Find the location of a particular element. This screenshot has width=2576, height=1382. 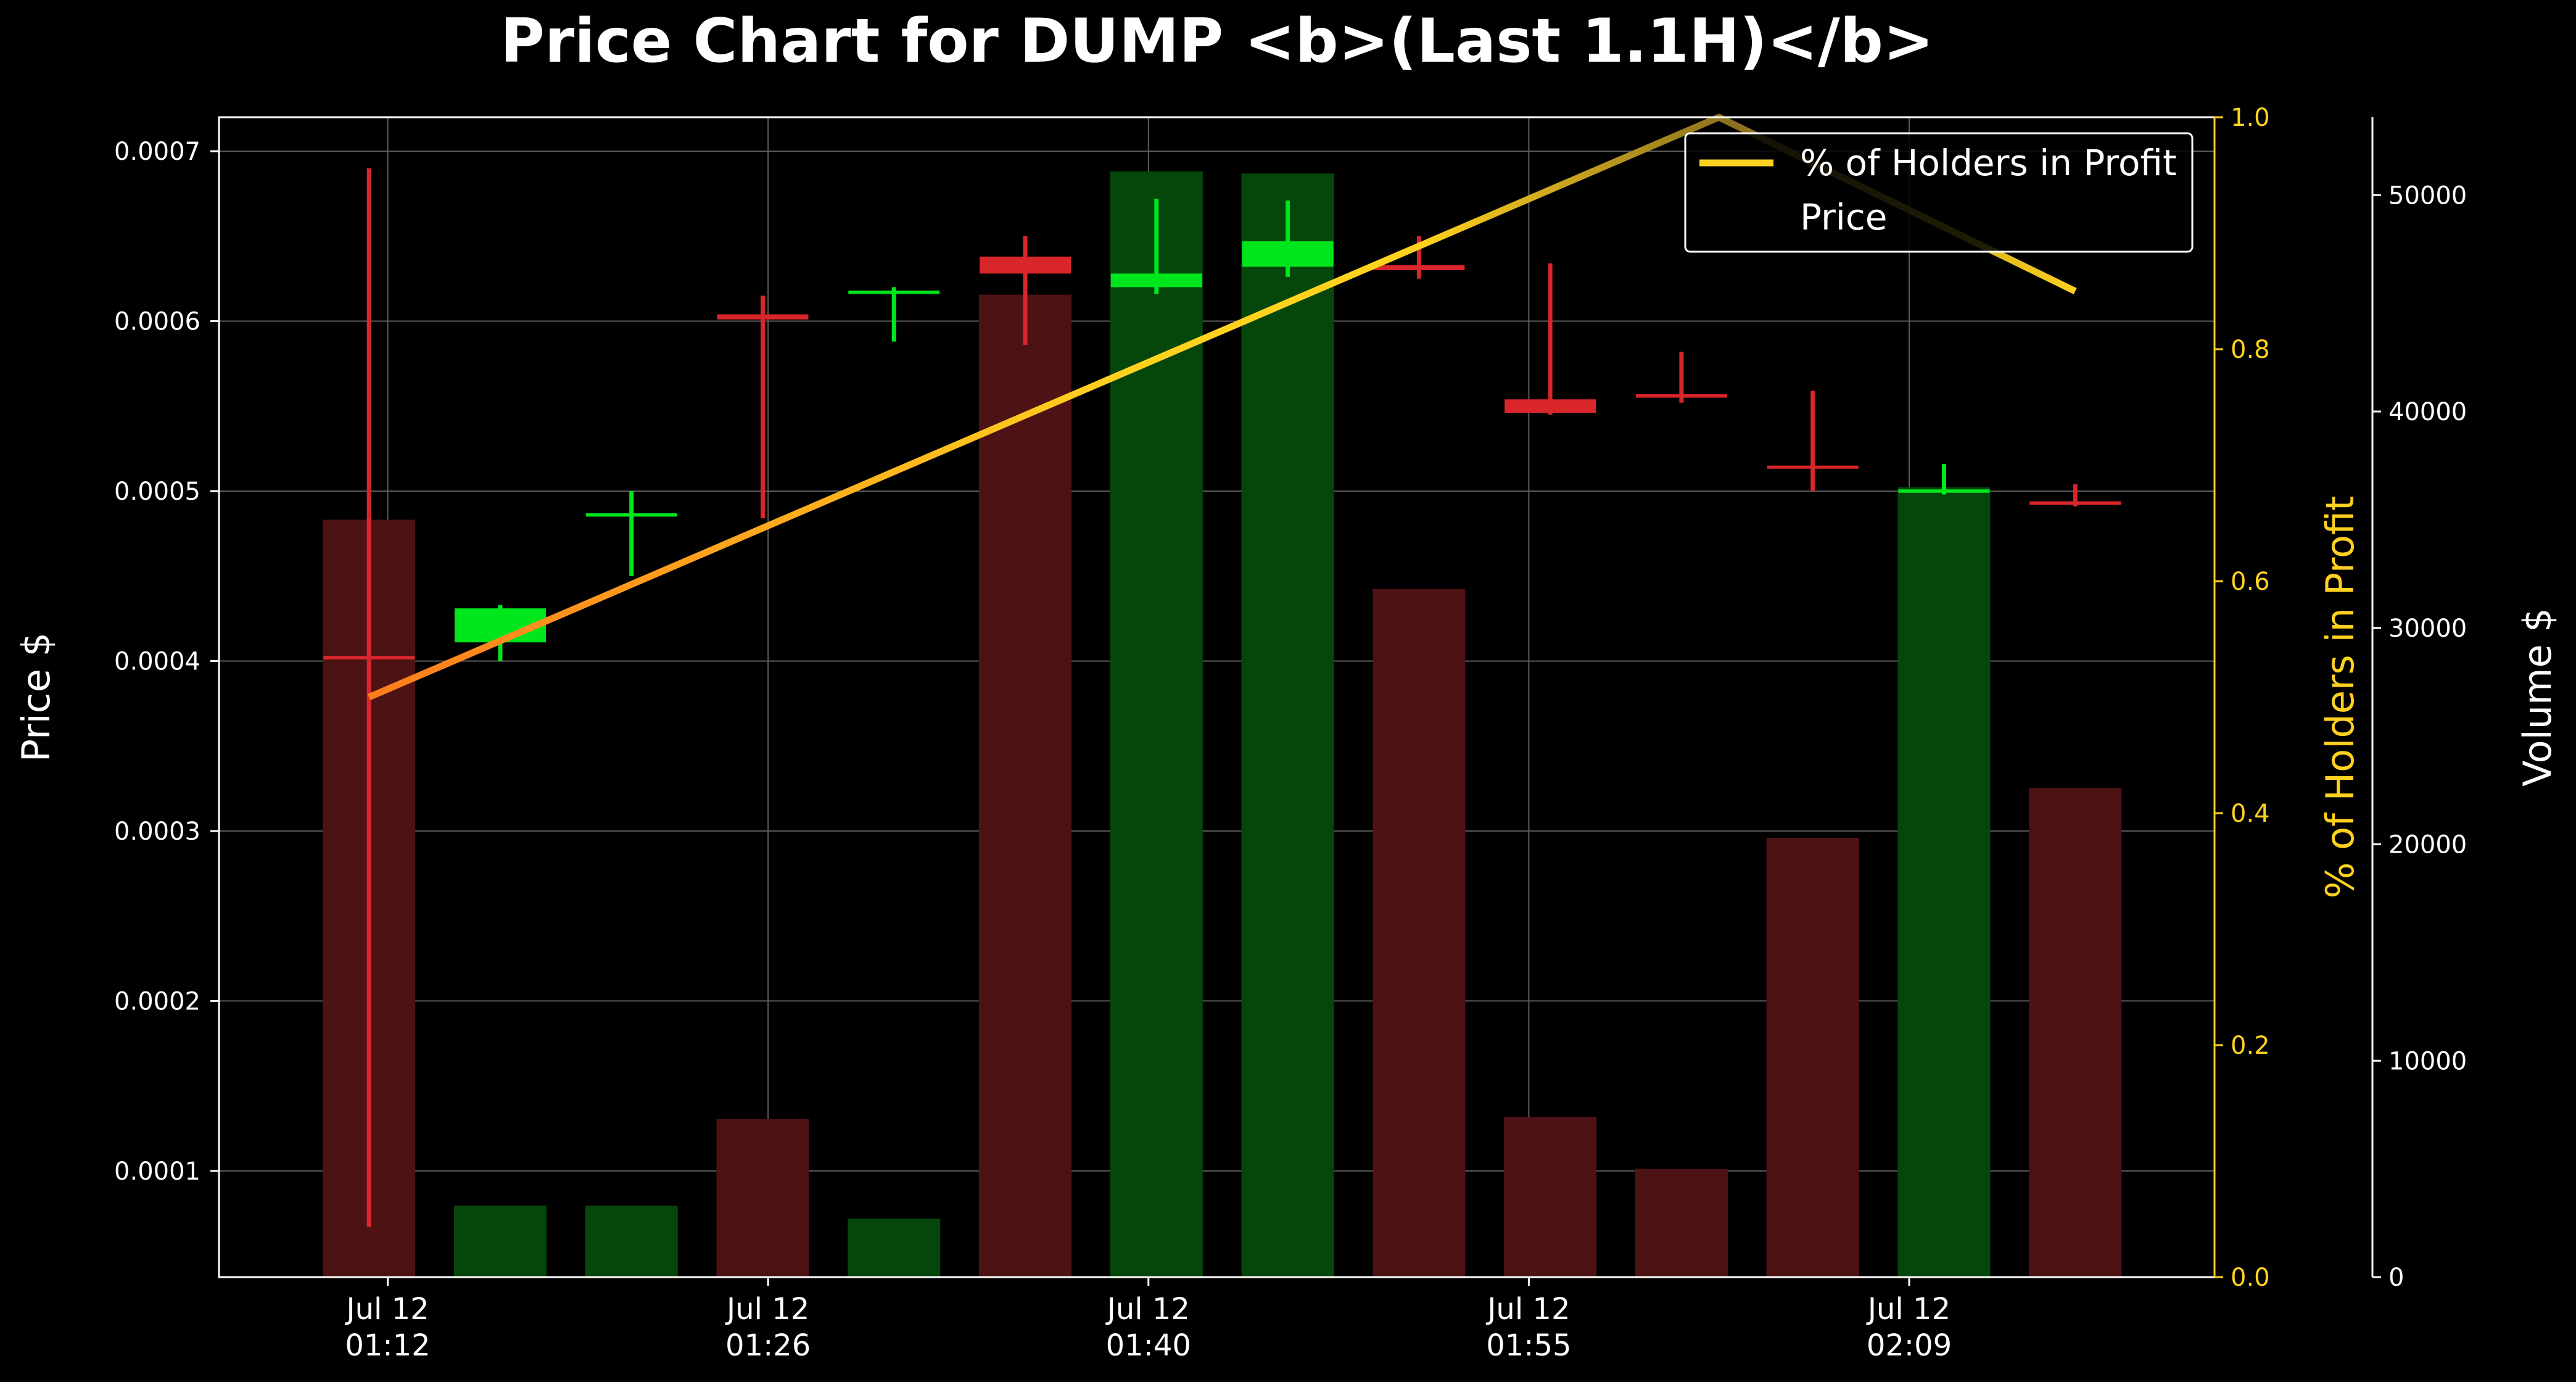

chart-title: Price Chart for DUMP <b>(Last 1.1H)</b> is located at coordinates (1217, 41).